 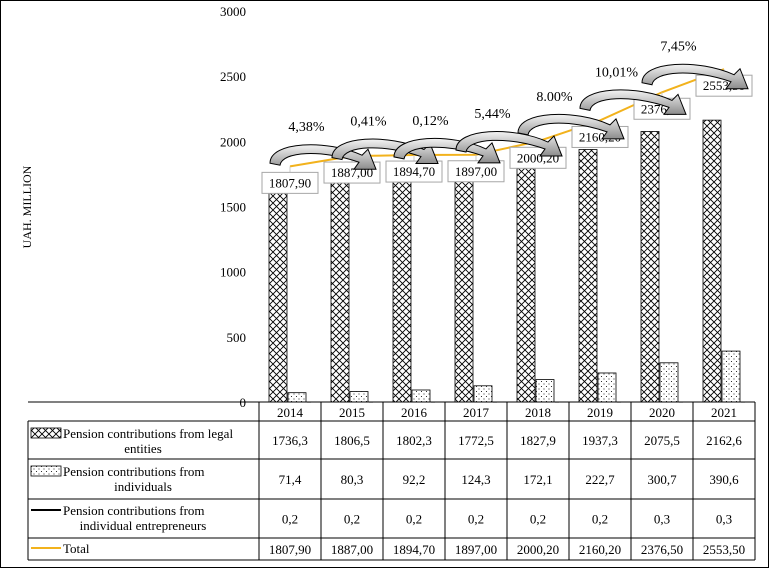 I want to click on total-data-label: 1894,70, so click(x=414, y=171).